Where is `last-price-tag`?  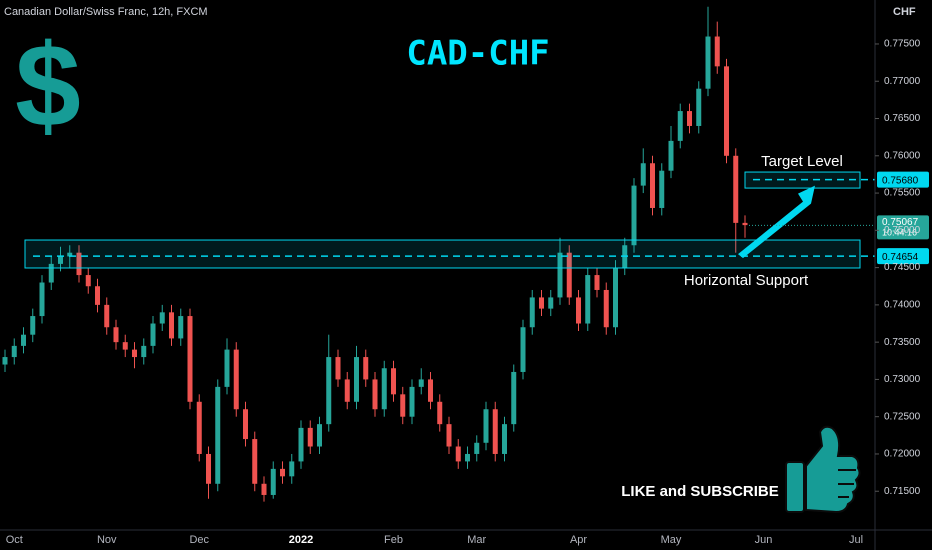
last-price-tag is located at coordinates (903, 227).